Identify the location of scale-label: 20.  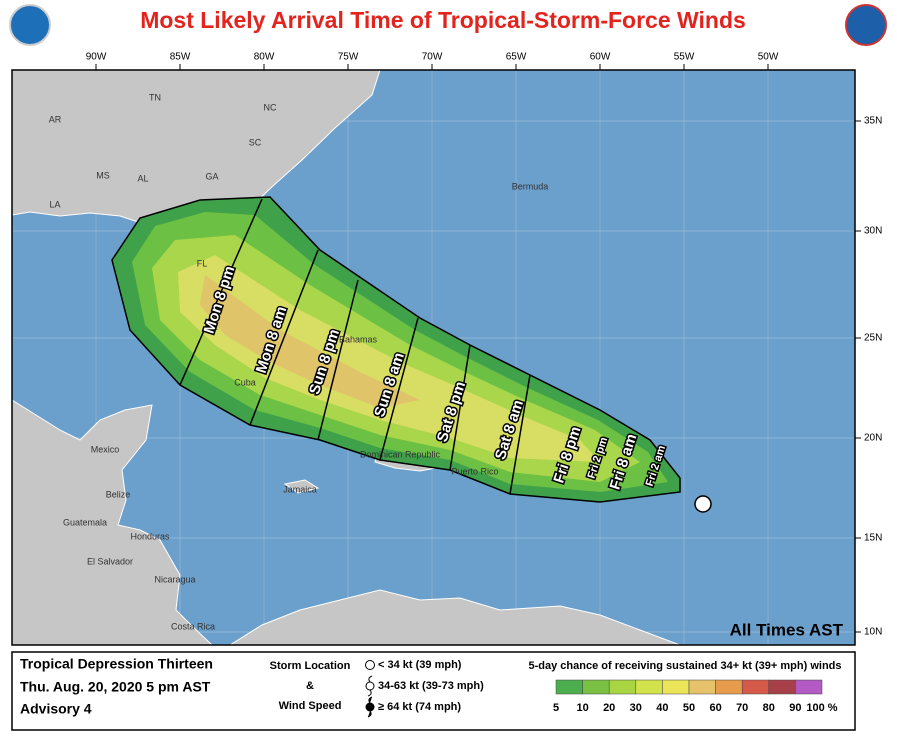
(609, 708).